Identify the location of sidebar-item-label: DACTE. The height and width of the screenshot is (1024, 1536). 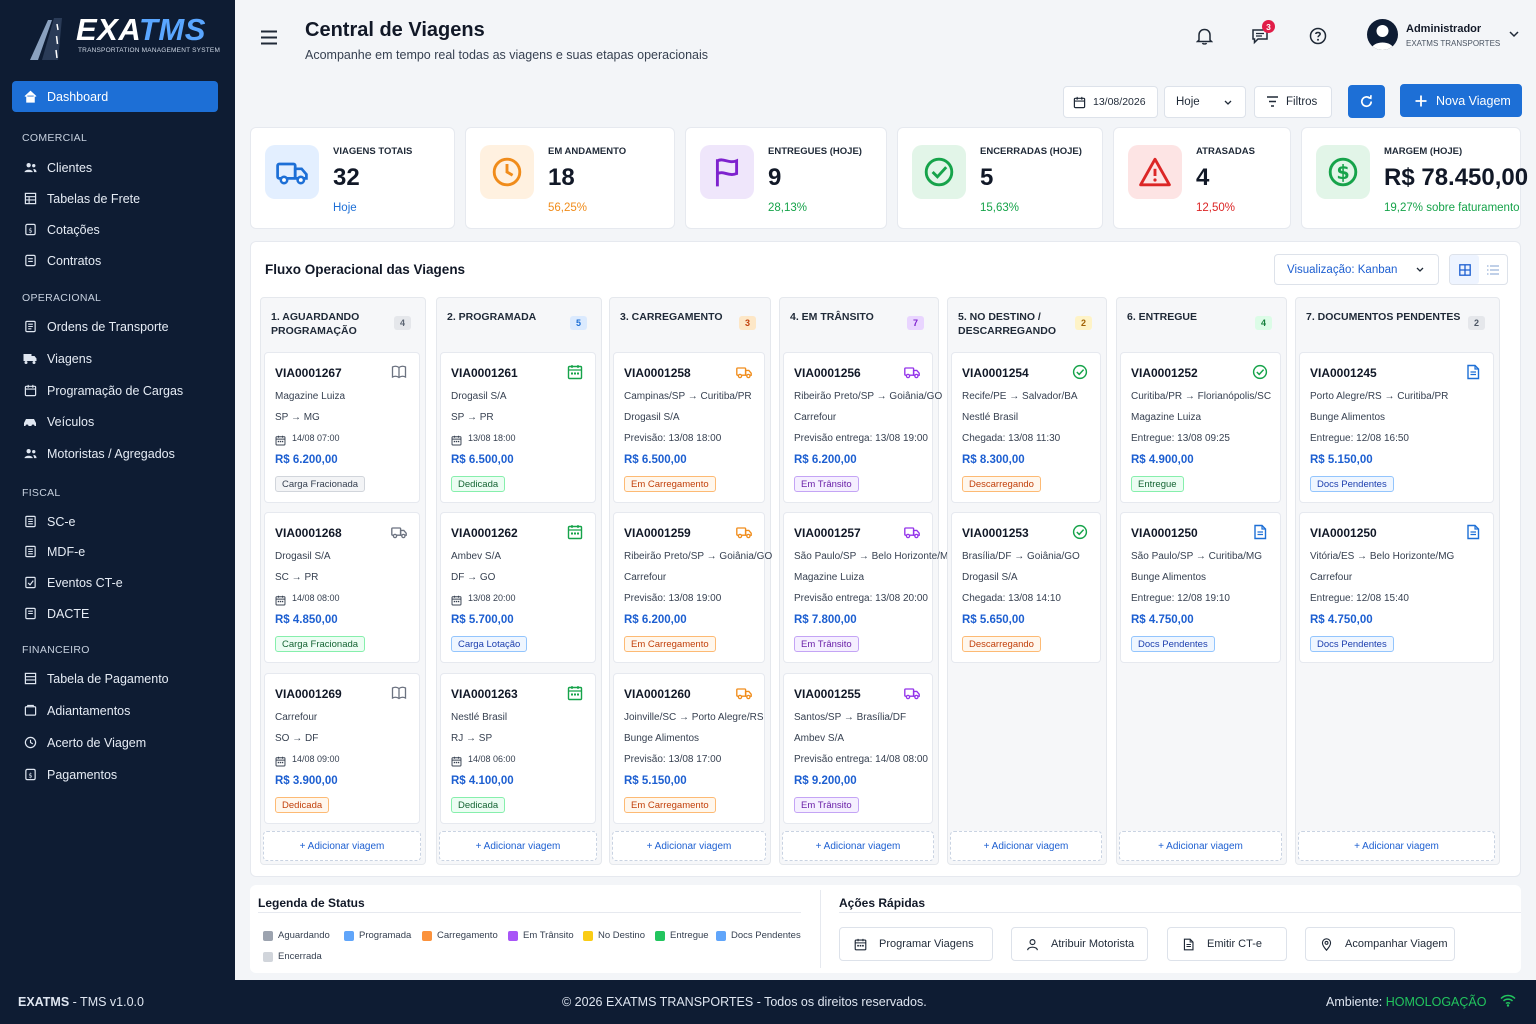
(68, 613).